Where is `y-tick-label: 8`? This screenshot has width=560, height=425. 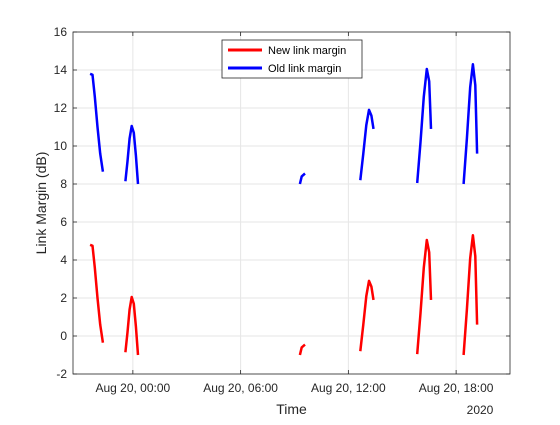
y-tick-label: 8 is located at coordinates (63, 184).